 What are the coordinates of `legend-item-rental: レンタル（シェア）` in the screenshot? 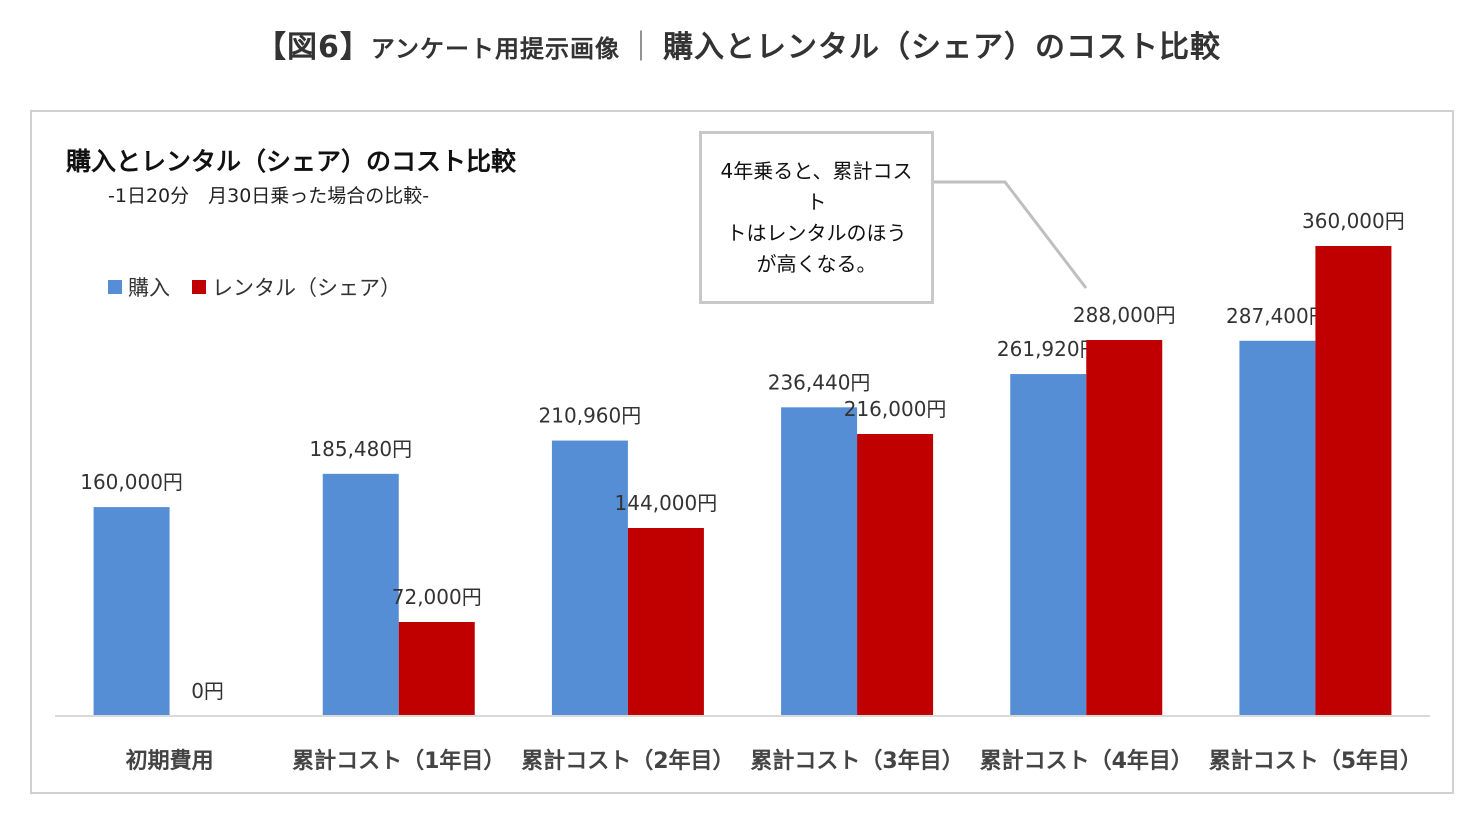 It's located at (296, 287).